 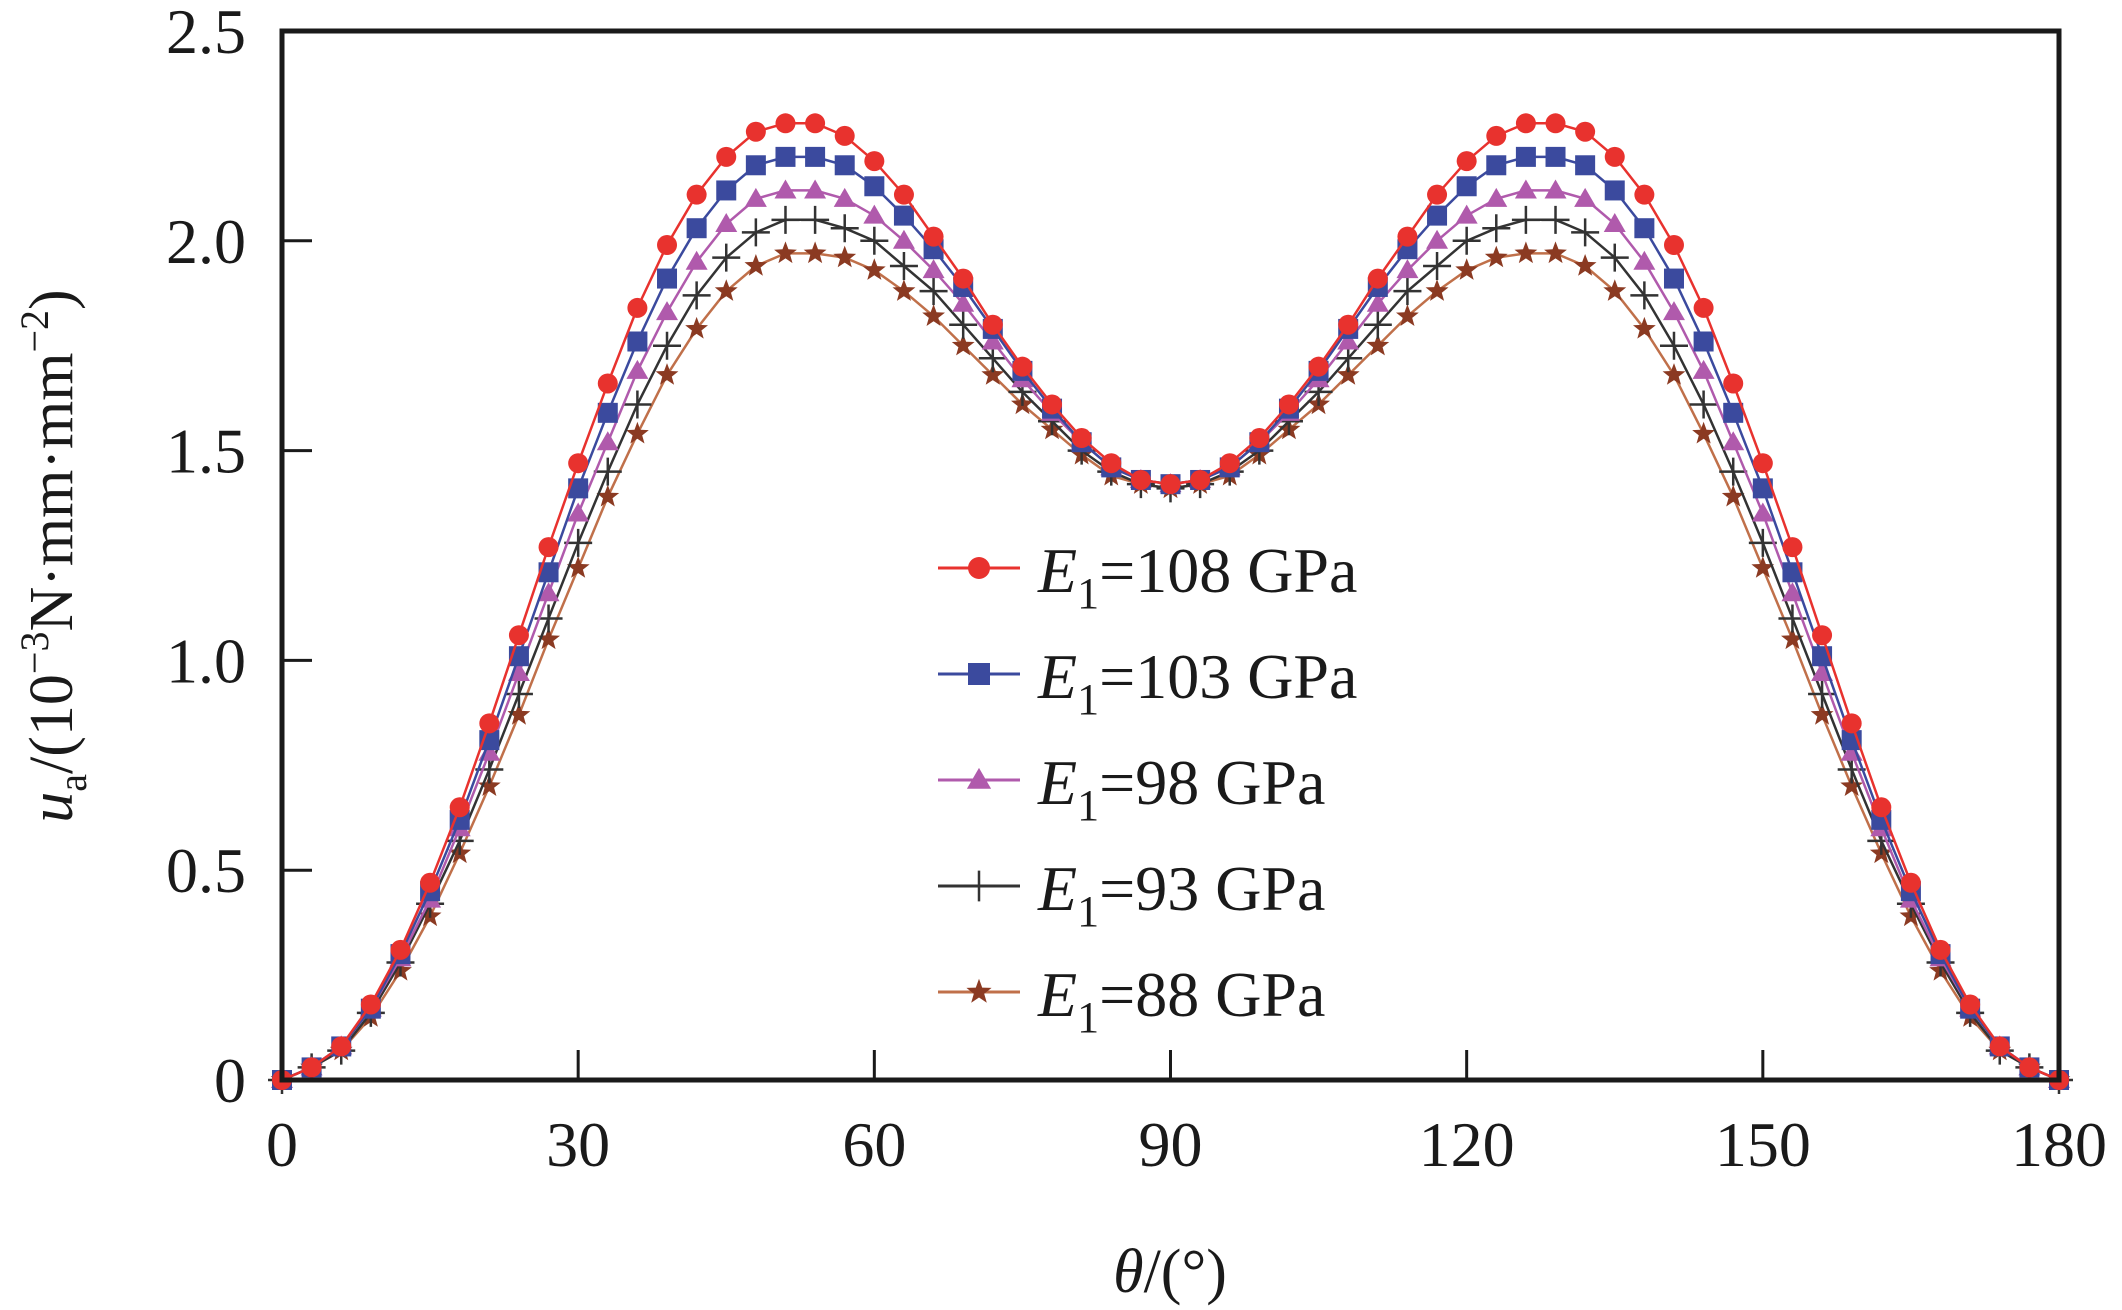 I want to click on x-axis-ticks: 0 30 60 90 120 150 180, so click(x=1186, y=1115).